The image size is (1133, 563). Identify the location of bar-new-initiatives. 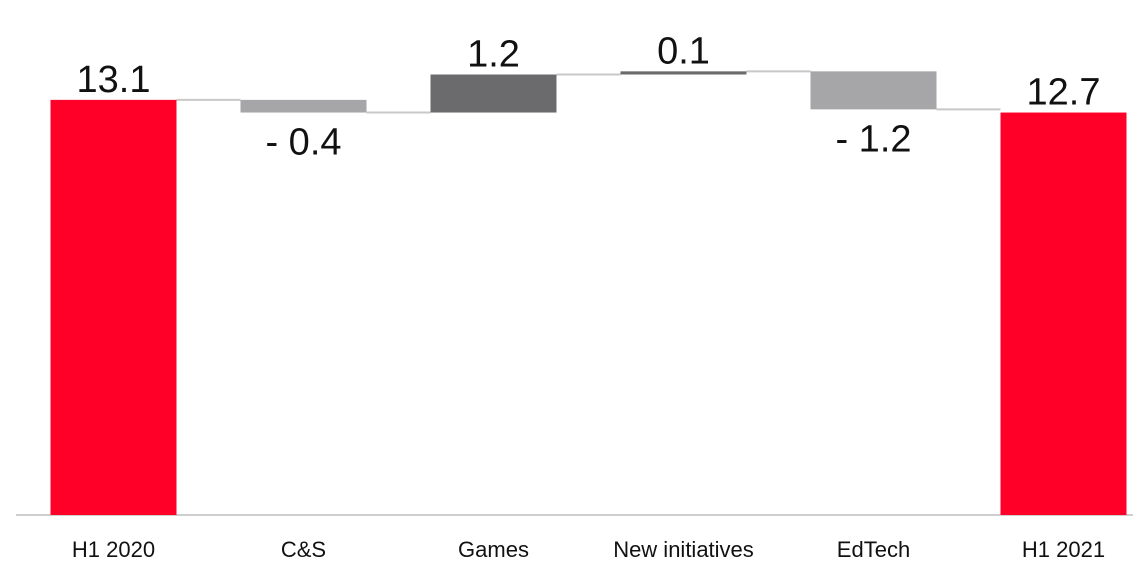
(683, 73).